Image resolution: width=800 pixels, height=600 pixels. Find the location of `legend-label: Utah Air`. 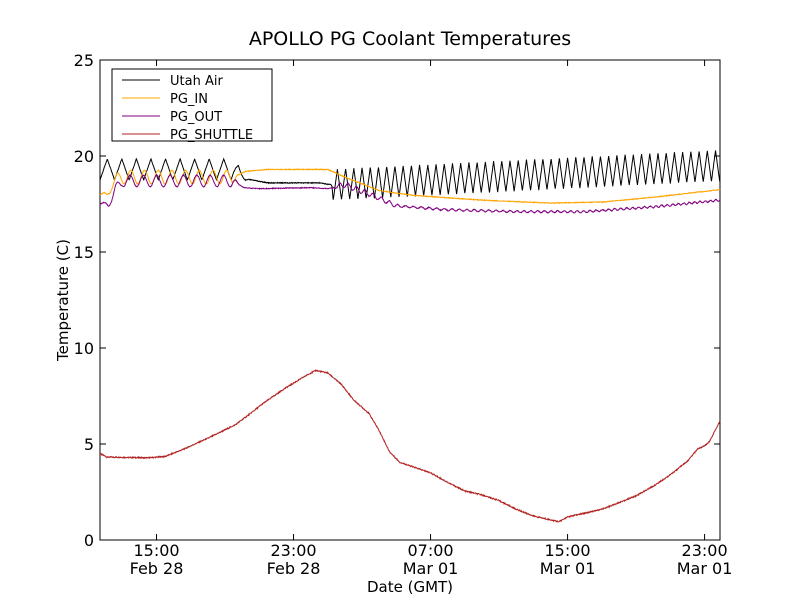

legend-label: Utah Air is located at coordinates (196, 81).